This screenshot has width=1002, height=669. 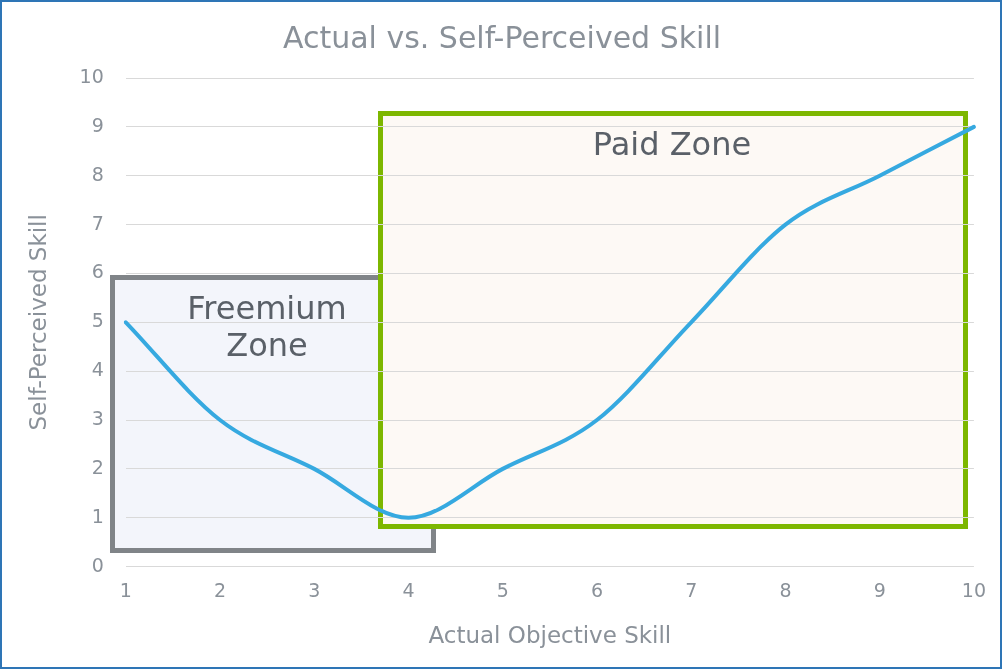 I want to click on y-tick-label: 3, so click(x=97, y=417).